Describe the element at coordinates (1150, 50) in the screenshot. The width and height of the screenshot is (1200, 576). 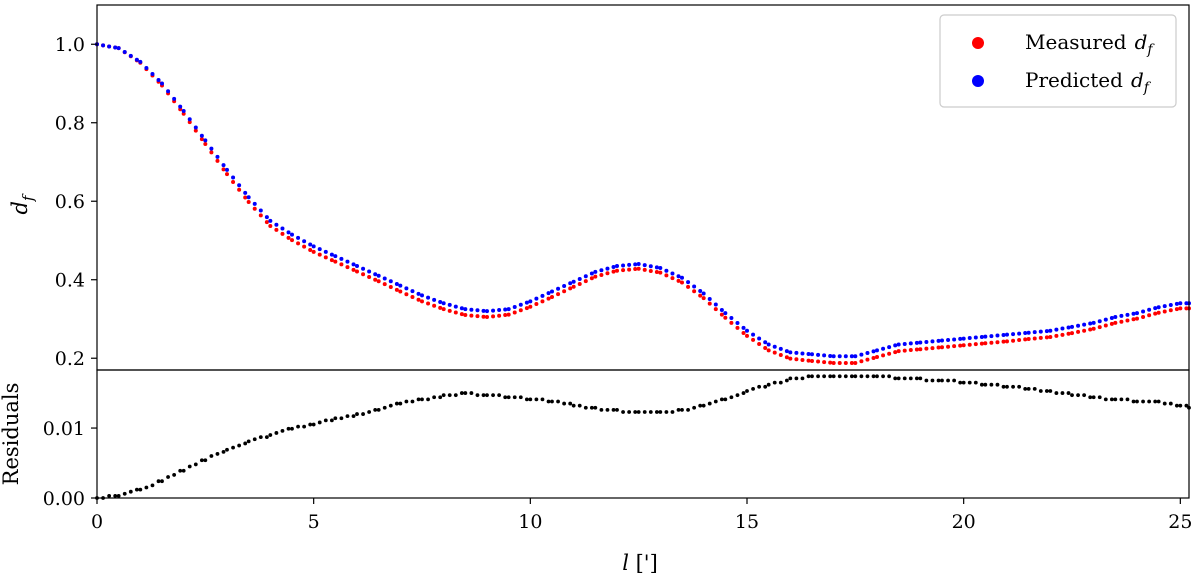
I see `legend-label-sub: f` at that location.